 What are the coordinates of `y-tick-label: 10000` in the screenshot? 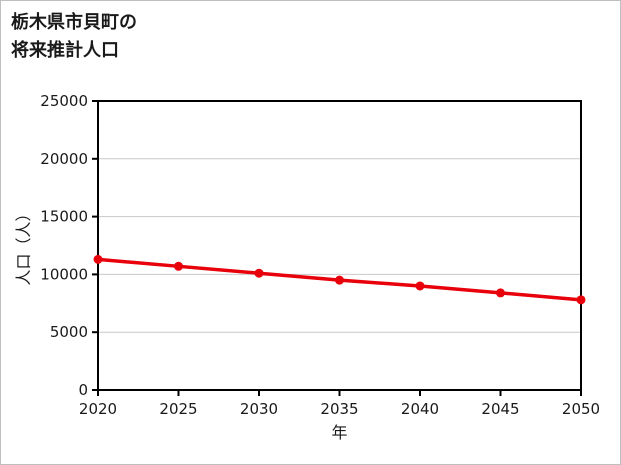 It's located at (64, 274).